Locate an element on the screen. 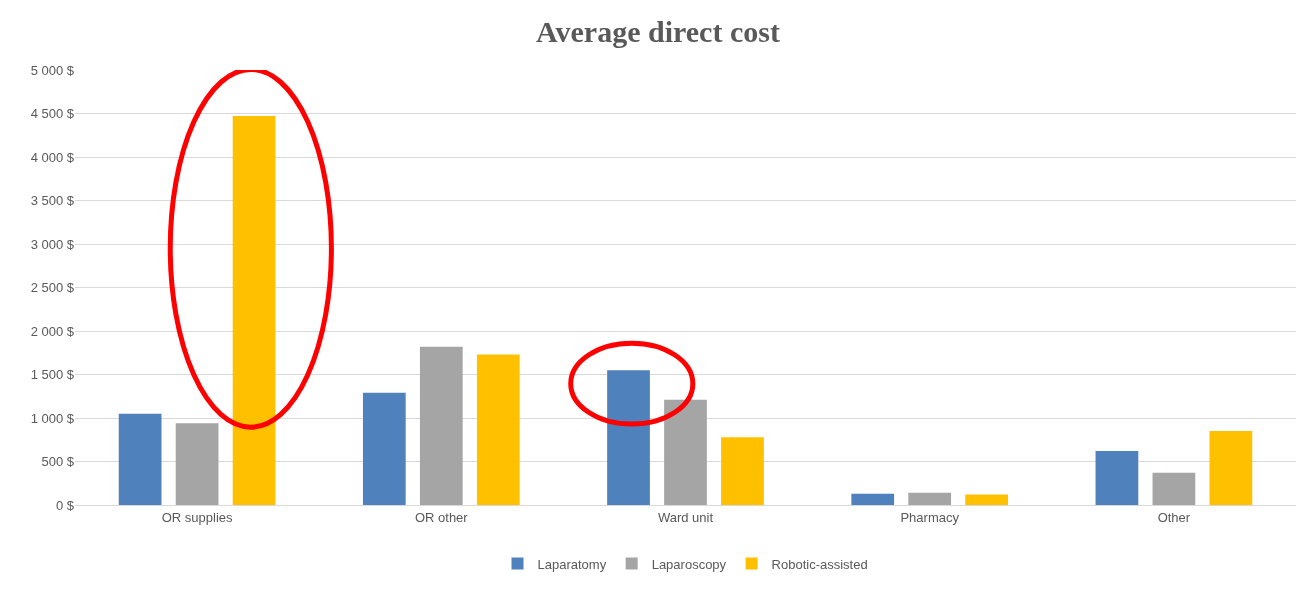 This screenshot has width=1316, height=591. y-tick-label: 2 500 $ is located at coordinates (52, 288).